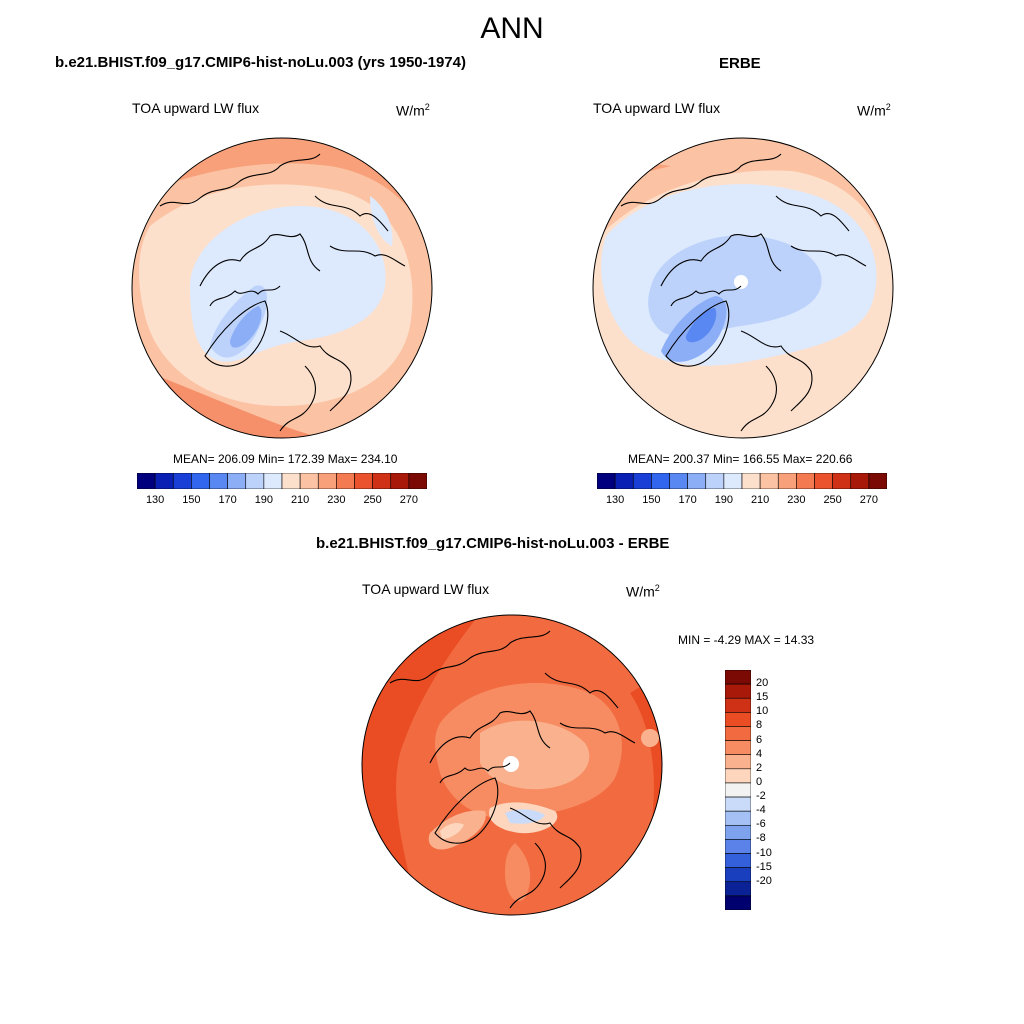  What do you see at coordinates (762, 683) in the screenshot?
I see `colorbar-tick-label: 20` at bounding box center [762, 683].